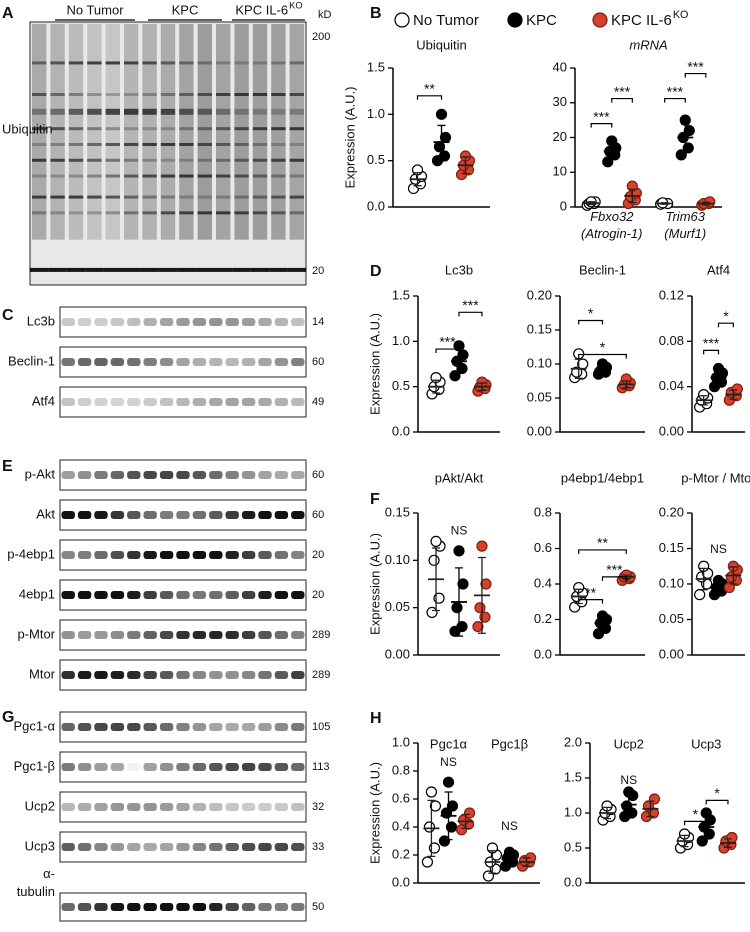  Describe the element at coordinates (573, 811) in the screenshot. I see `y-tick-label: 1.0` at that location.